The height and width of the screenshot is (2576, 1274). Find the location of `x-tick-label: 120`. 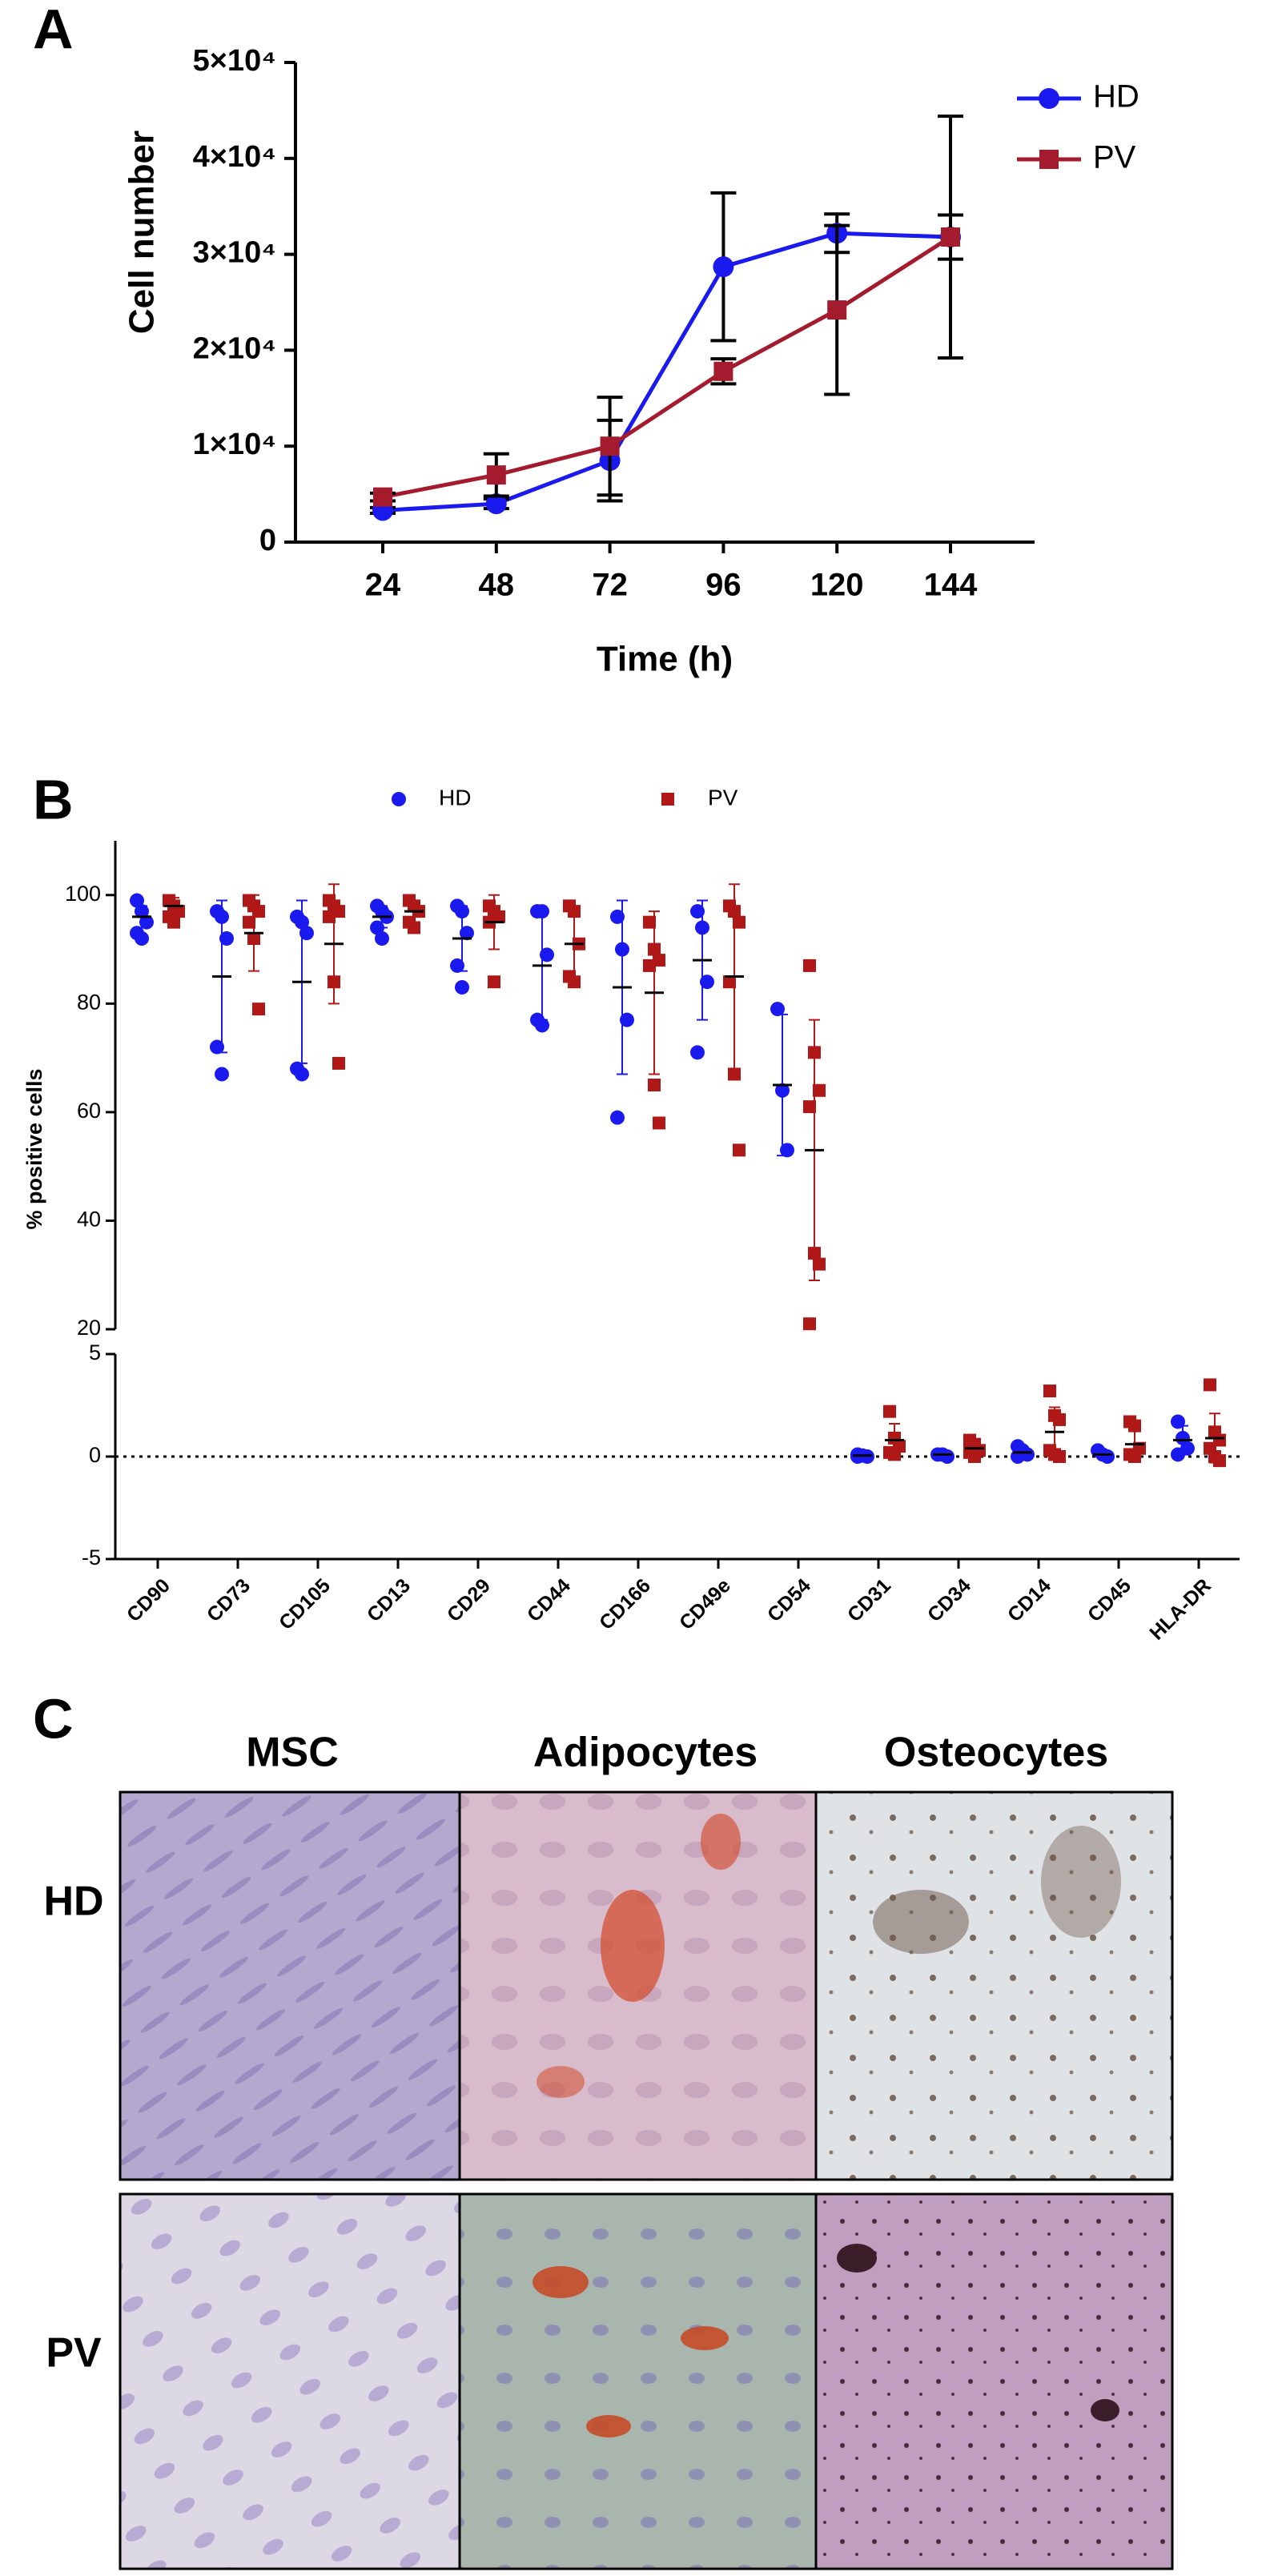

x-tick-label: 120 is located at coordinates (837, 585).